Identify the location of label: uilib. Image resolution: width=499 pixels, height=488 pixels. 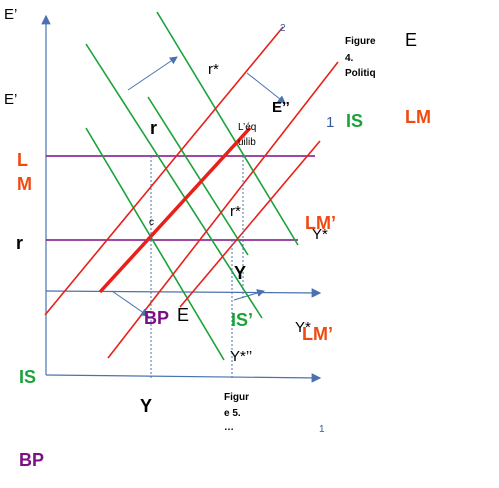
(247, 142).